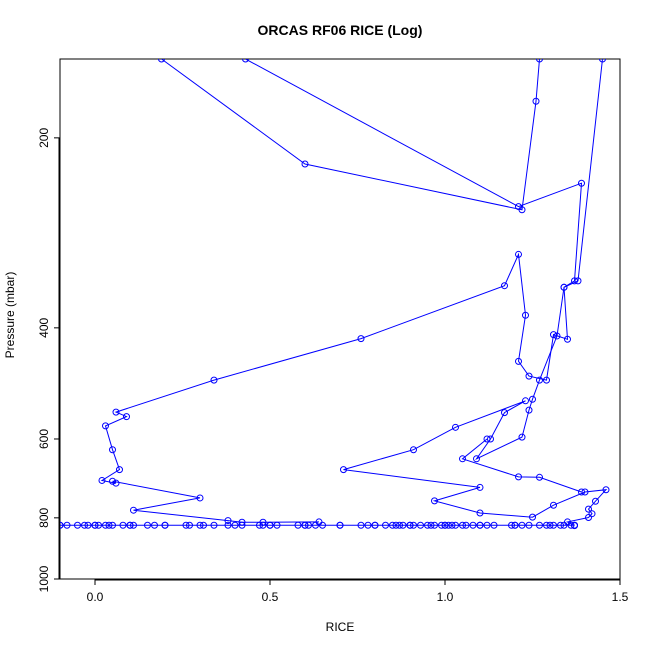  Describe the element at coordinates (48, 360) in the screenshot. I see `y-axis: 200 400 600 800 1000` at that location.